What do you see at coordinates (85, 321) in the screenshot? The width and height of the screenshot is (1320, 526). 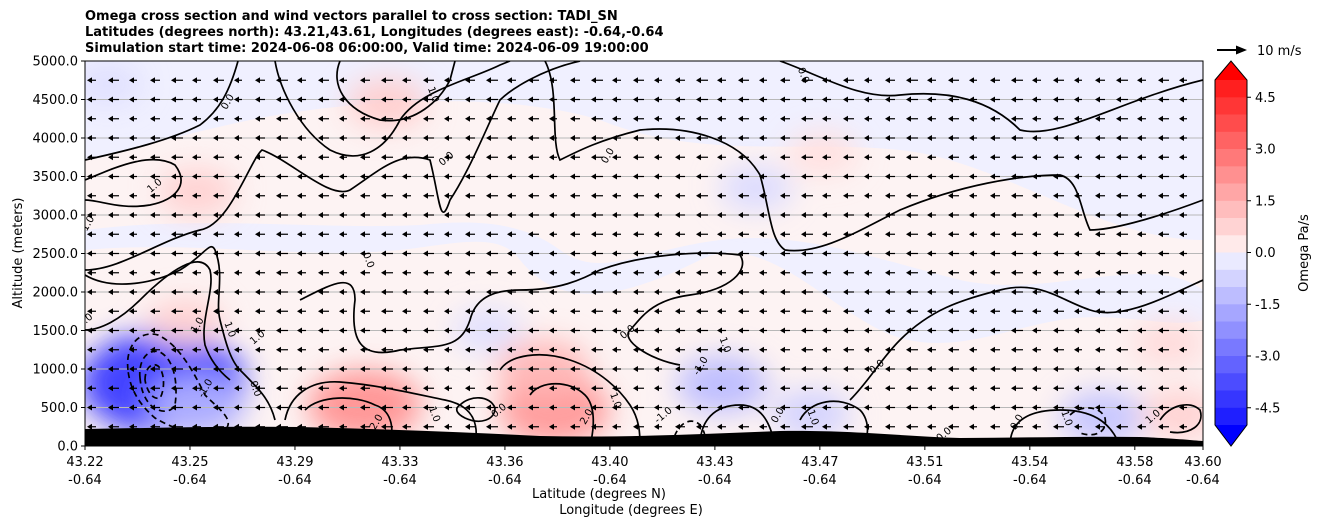 I see `contour-label-8: 1.0` at bounding box center [85, 321].